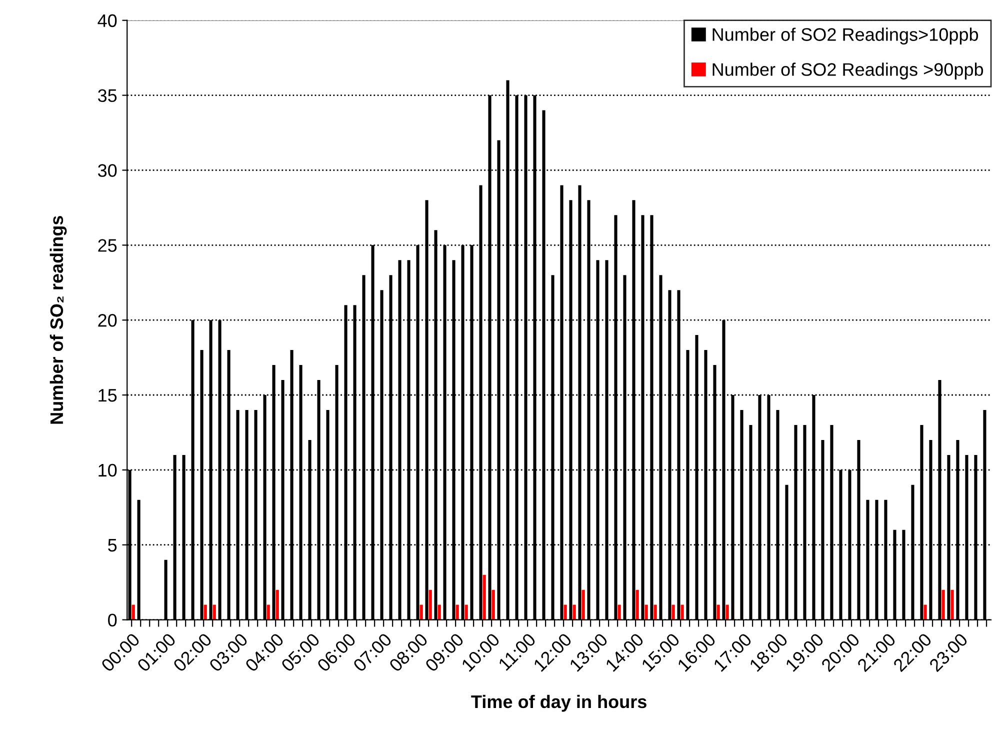  What do you see at coordinates (107, 95) in the screenshot?
I see `y-tick-label: 35` at bounding box center [107, 95].